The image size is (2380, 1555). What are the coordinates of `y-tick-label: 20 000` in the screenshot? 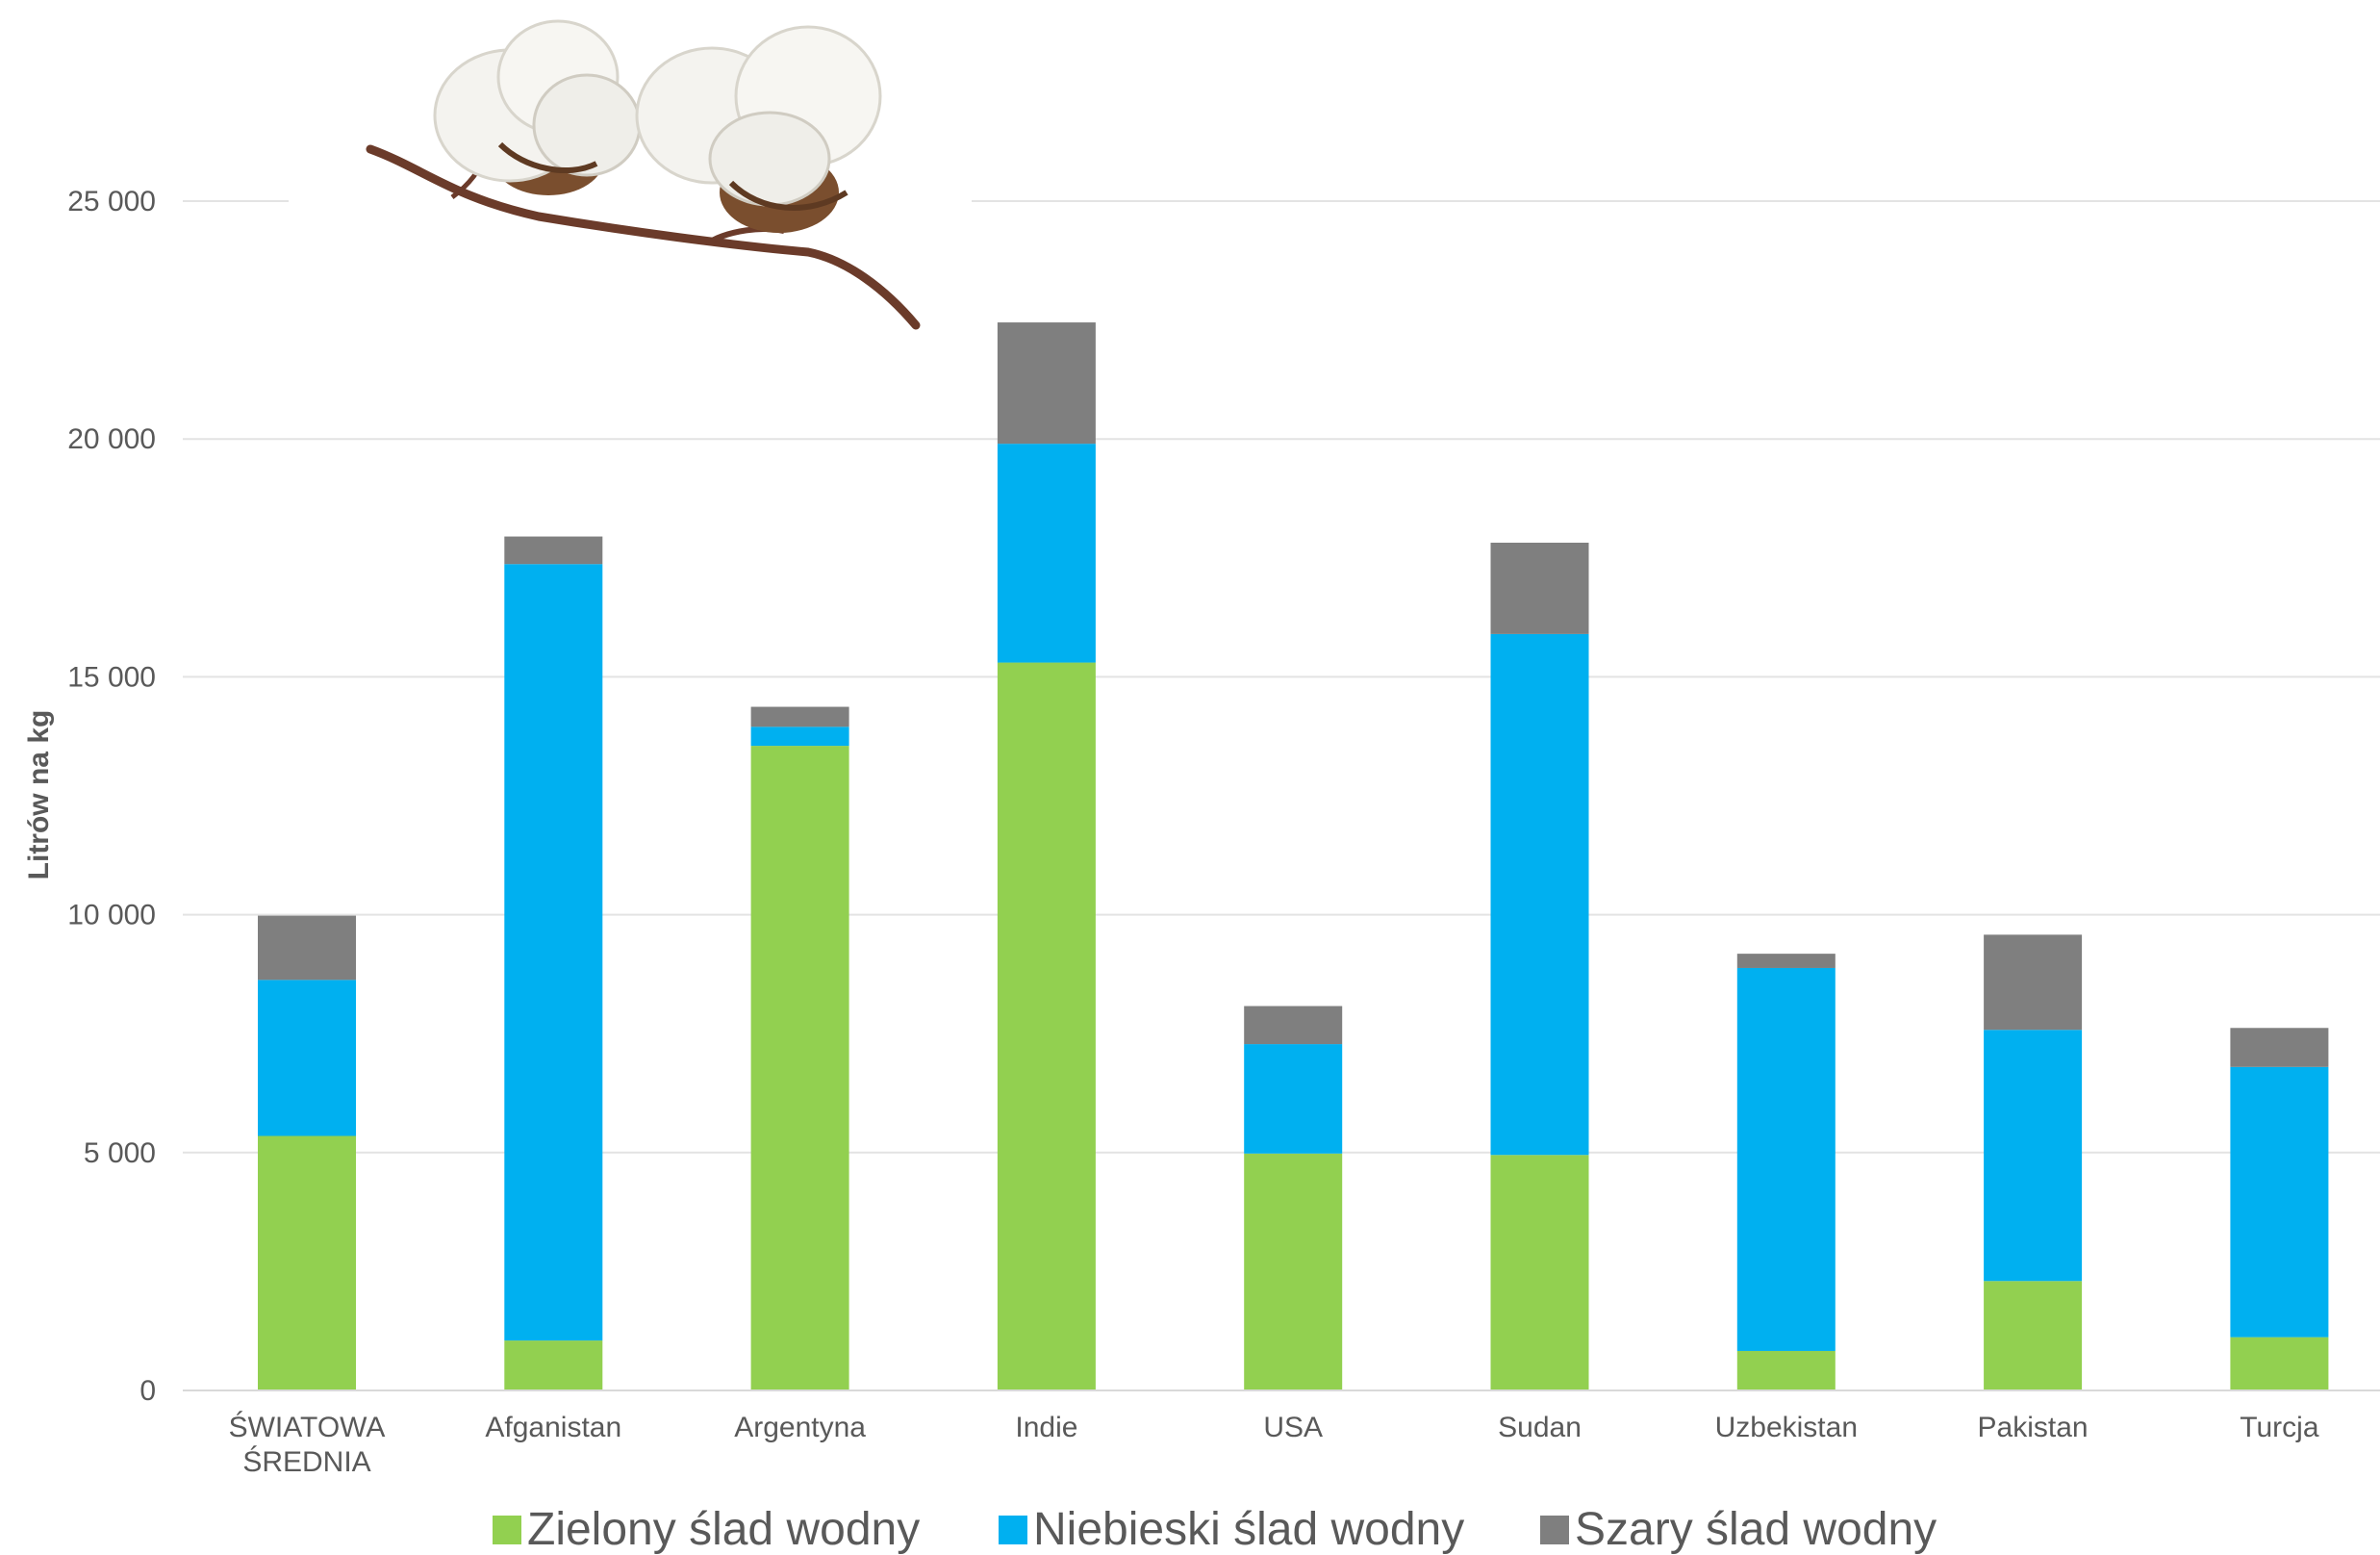 It's located at (112, 439).